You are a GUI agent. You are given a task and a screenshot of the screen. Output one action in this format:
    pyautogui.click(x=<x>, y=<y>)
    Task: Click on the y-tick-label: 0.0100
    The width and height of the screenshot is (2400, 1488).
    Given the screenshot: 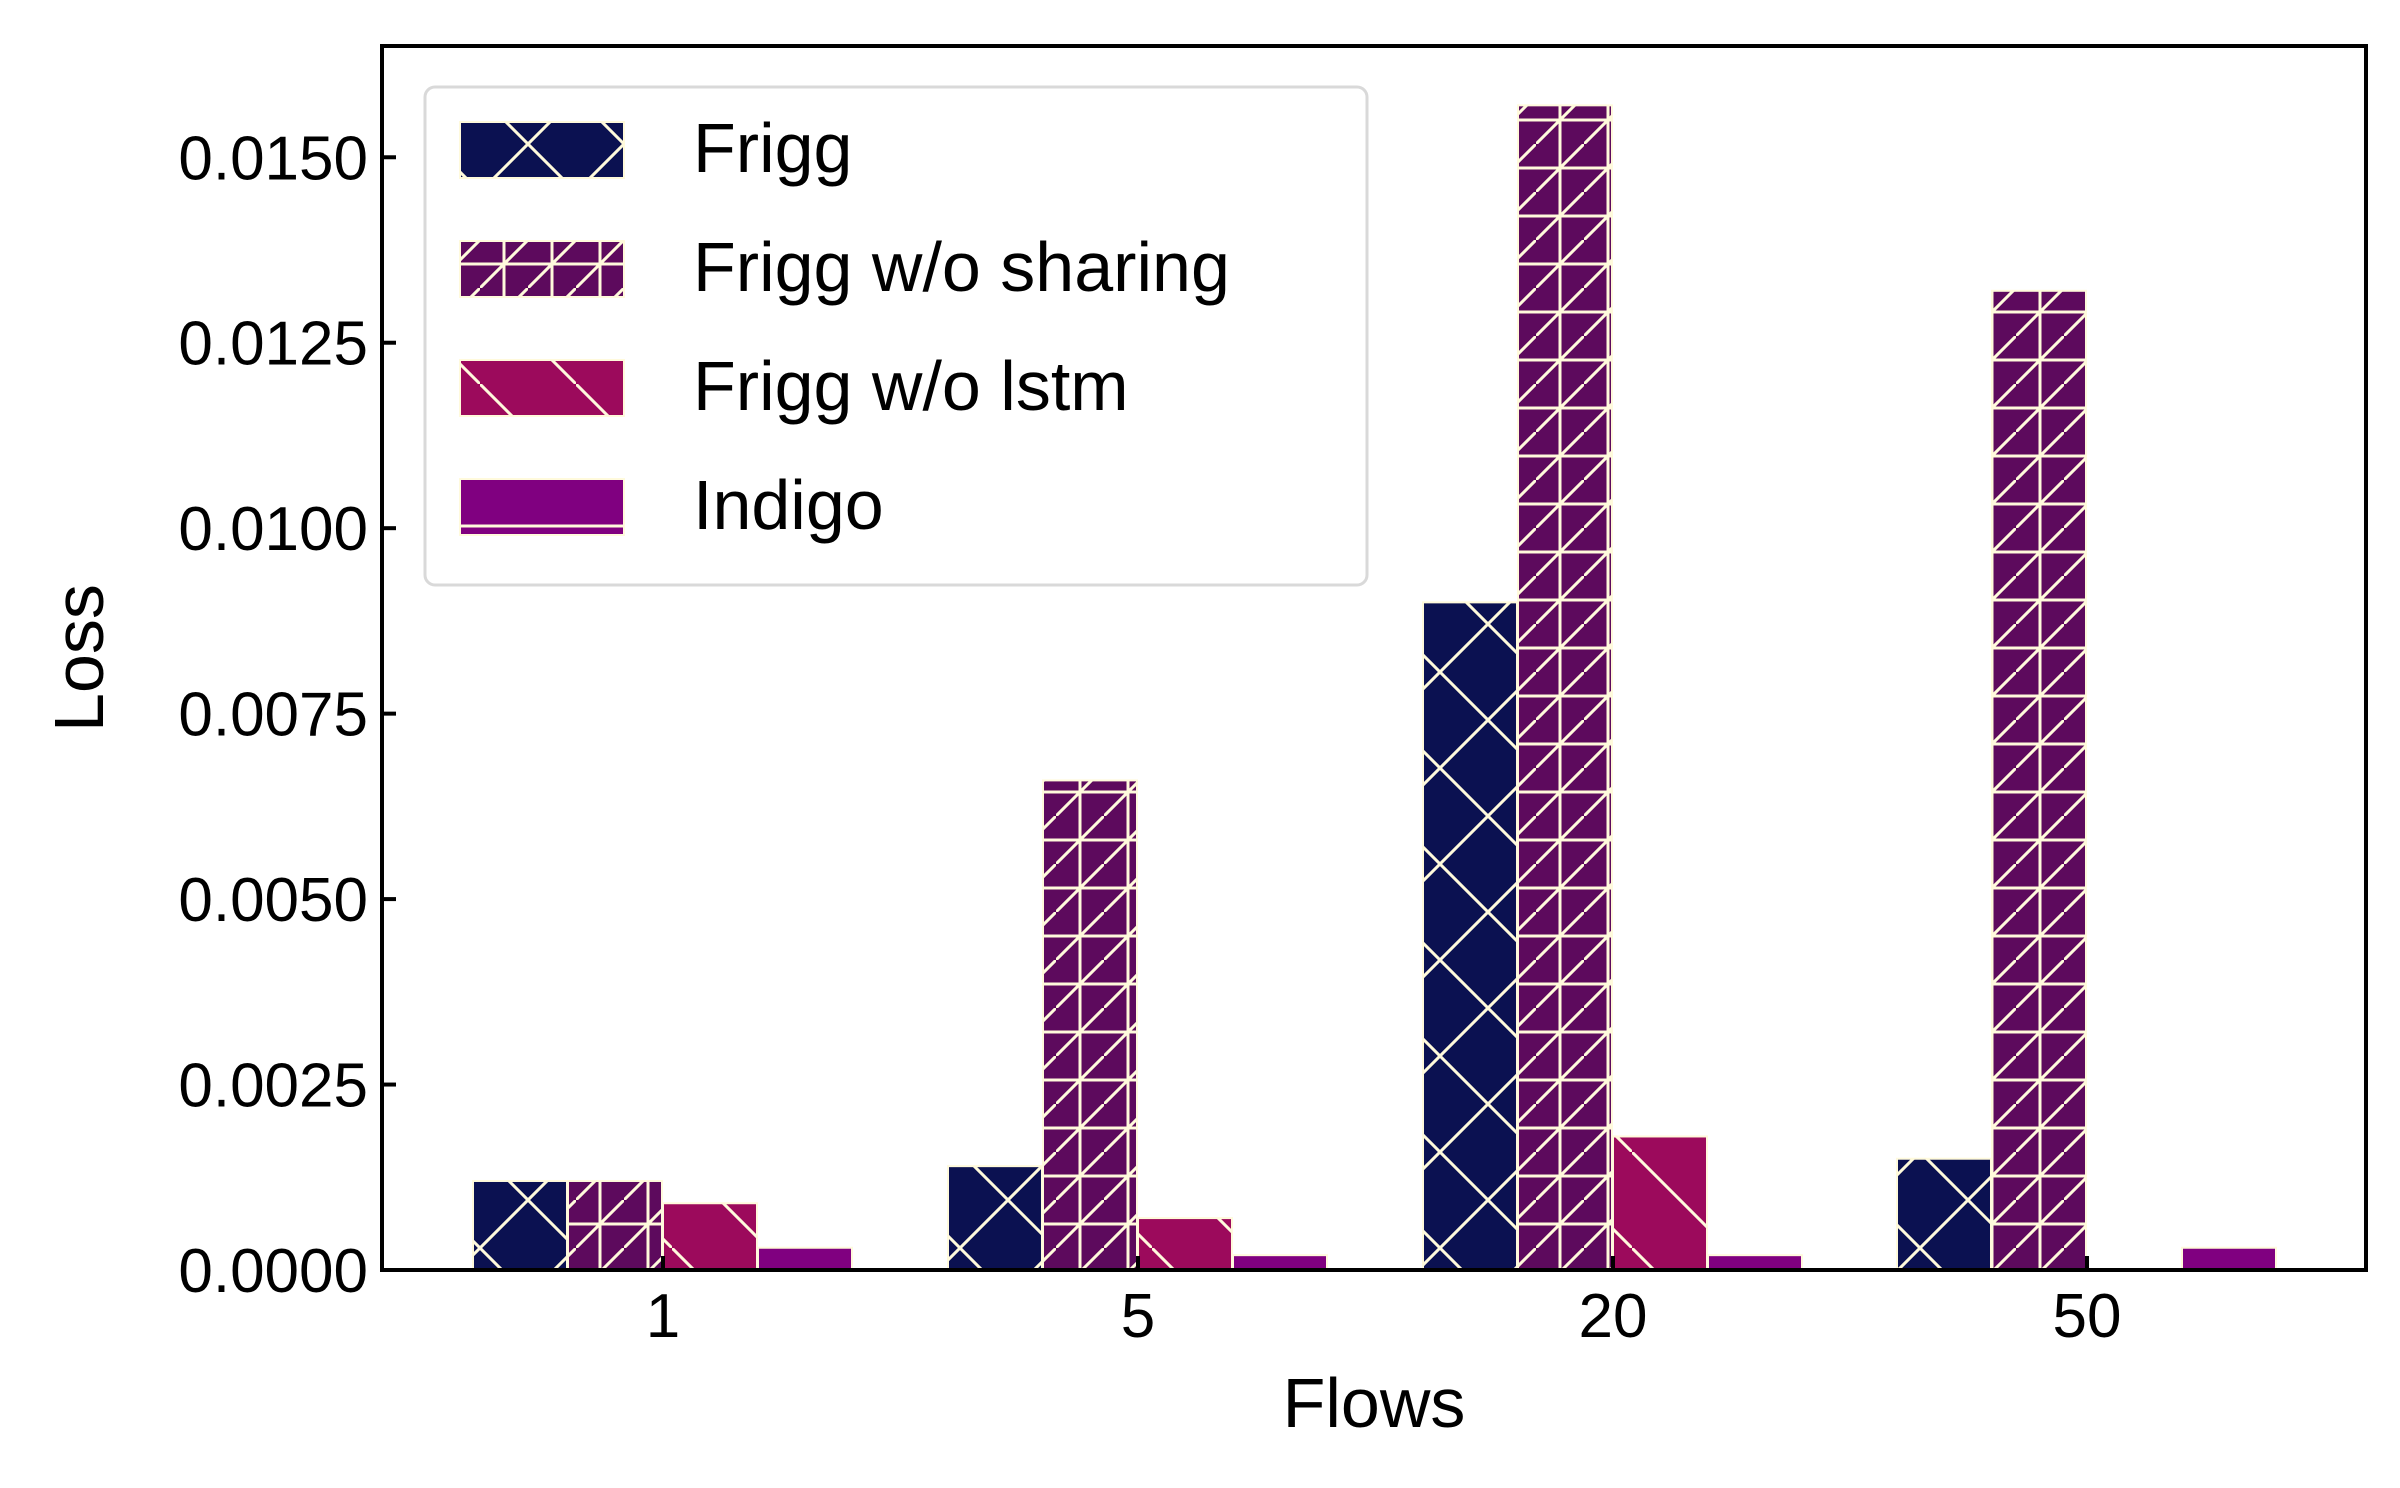 What is the action you would take?
    pyautogui.click(x=273, y=529)
    